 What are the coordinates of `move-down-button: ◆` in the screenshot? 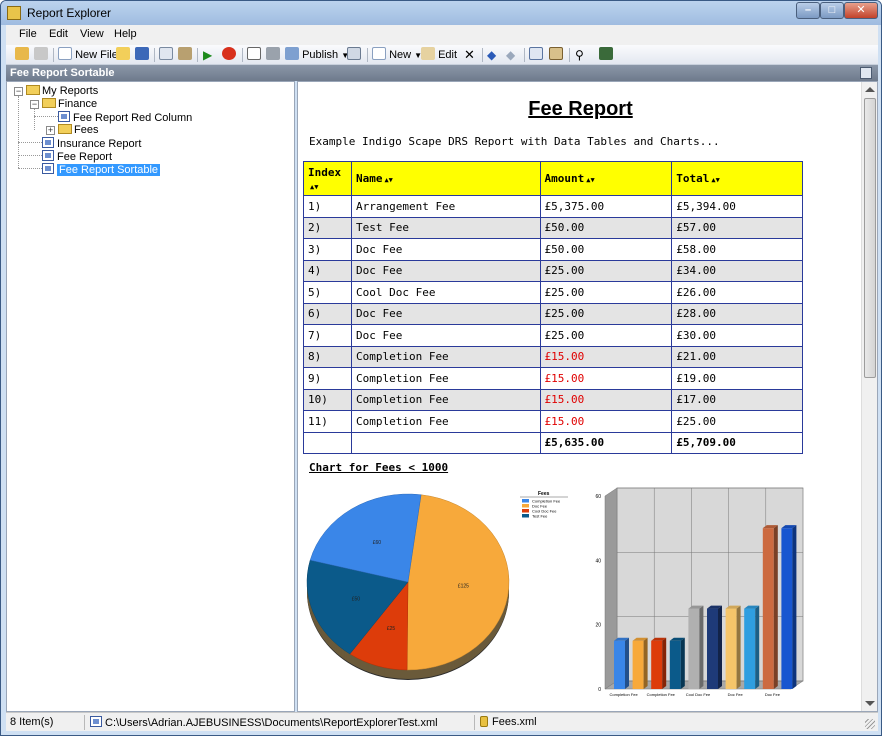 It's located at (510, 55).